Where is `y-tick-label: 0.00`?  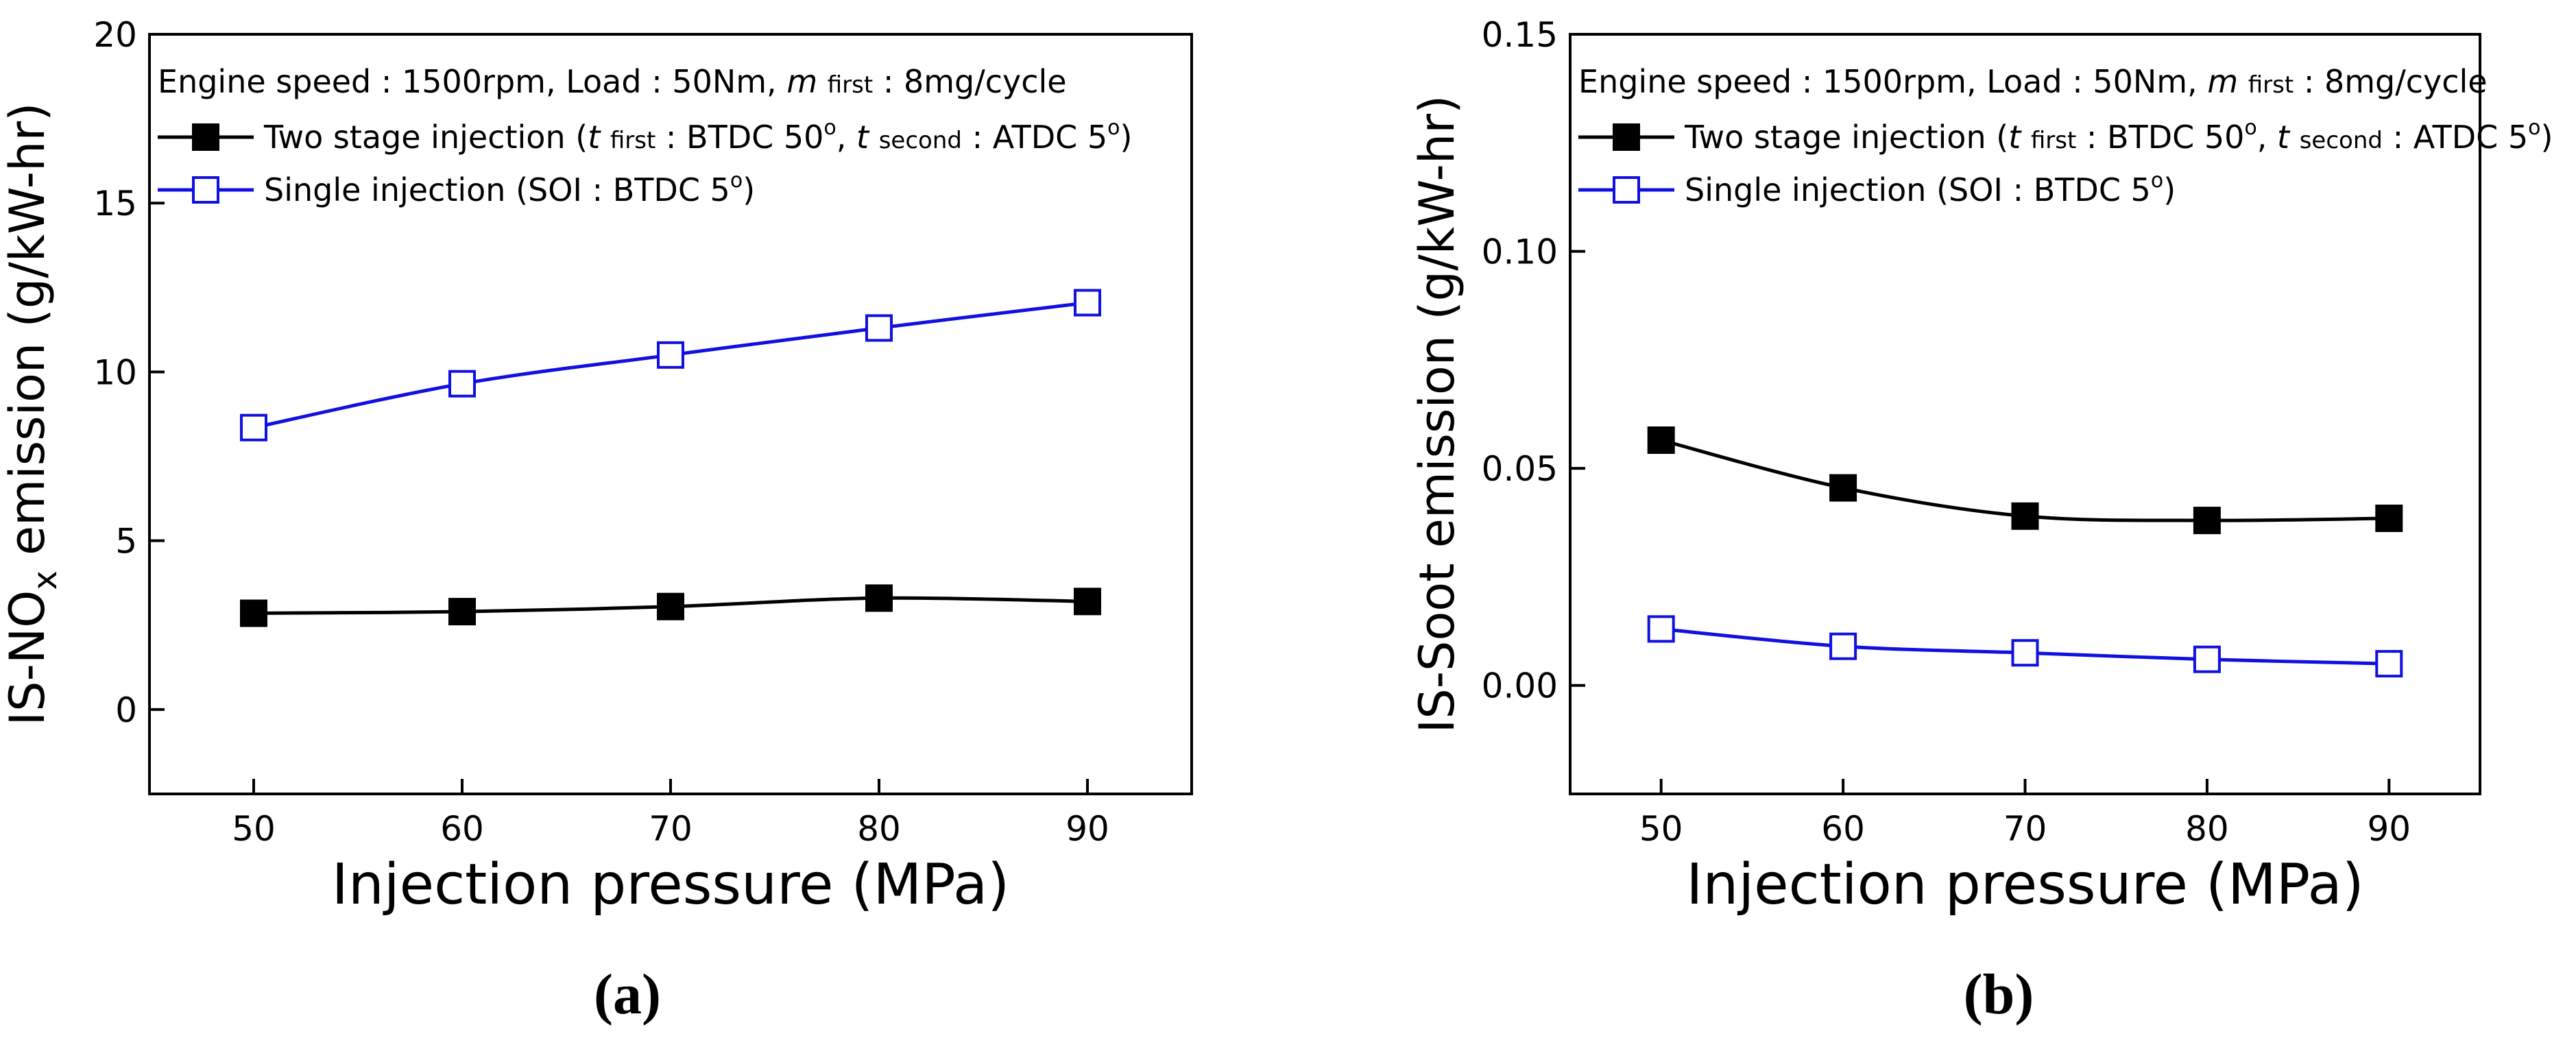 y-tick-label: 0.00 is located at coordinates (1520, 686).